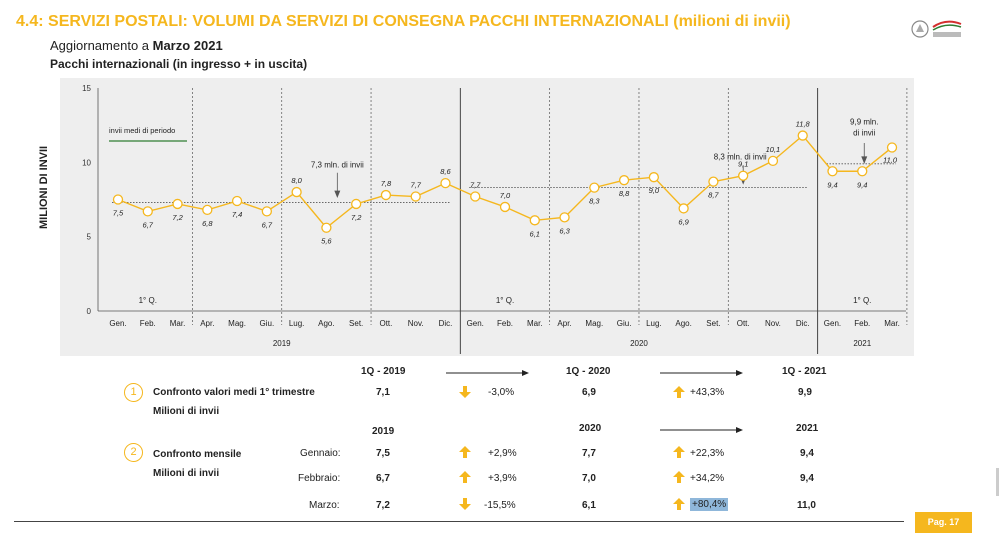  I want to click on x-tick-label: Giu., so click(624, 323).